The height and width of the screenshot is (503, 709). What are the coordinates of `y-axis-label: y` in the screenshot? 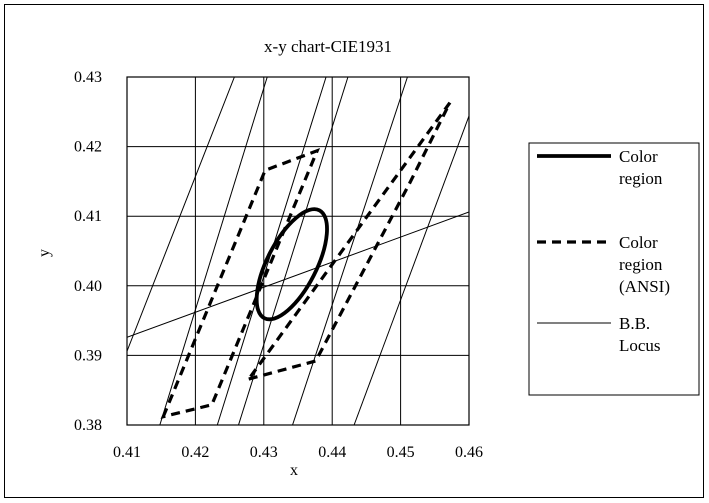 It's located at (44, 253).